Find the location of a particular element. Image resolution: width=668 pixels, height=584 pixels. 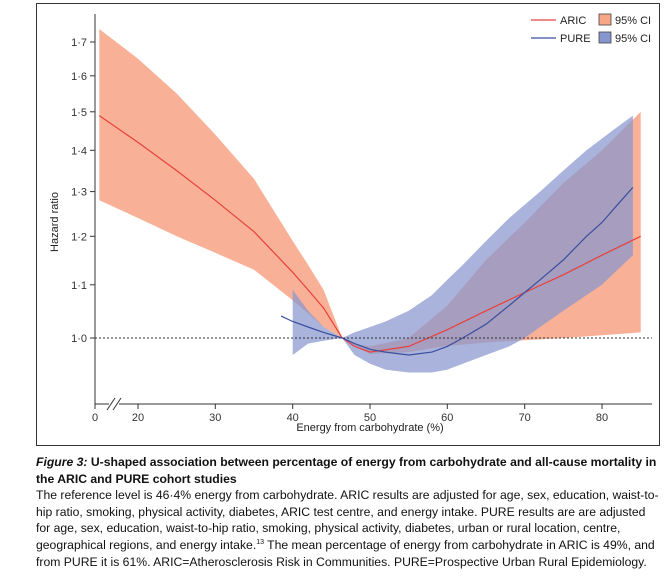

x-tick-label: 50 is located at coordinates (370, 418).